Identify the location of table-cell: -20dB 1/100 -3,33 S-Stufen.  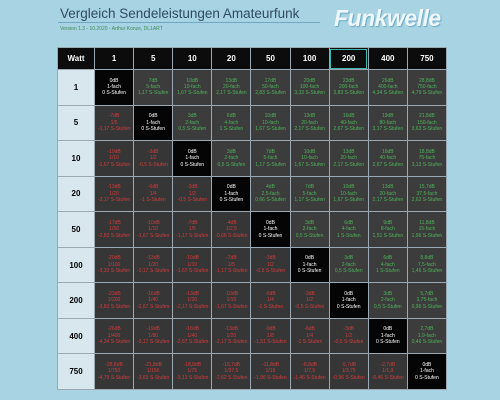
(114, 265).